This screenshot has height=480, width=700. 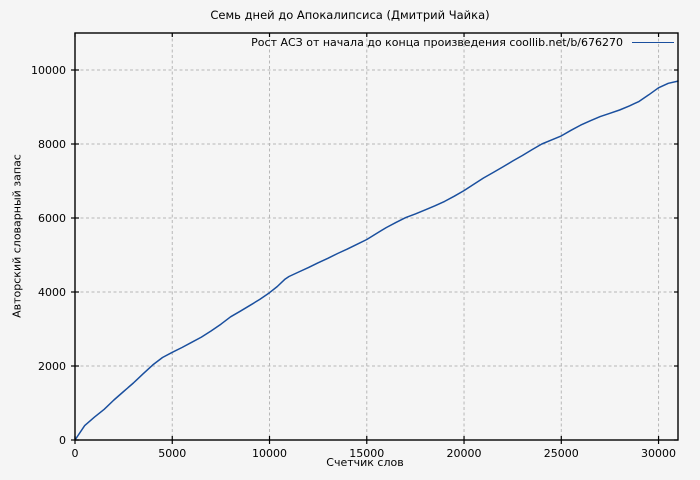 What do you see at coordinates (17, 236) in the screenshot?
I see `y-axis-label: Авторский словарный запас` at bounding box center [17, 236].